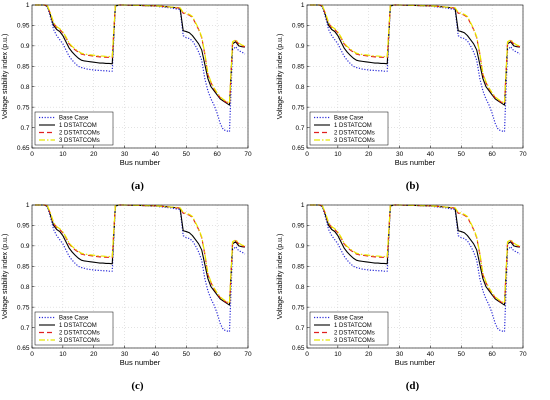 This screenshot has height=400, width=550. Describe the element at coordinates (137, 386) in the screenshot. I see `panel-label-c: (c)` at that location.